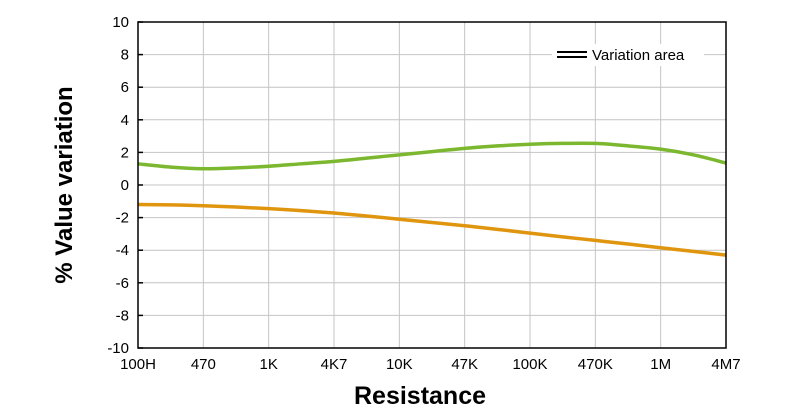 The image size is (800, 420). What do you see at coordinates (464, 364) in the screenshot?
I see `x-tick-label: 47K` at bounding box center [464, 364].